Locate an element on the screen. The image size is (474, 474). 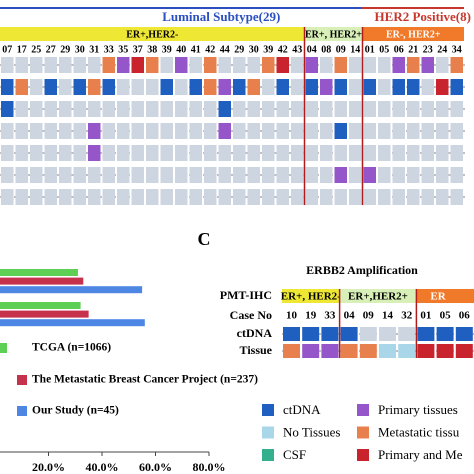
group-label: ER-, HER2+ is located at coordinates (413, 34).